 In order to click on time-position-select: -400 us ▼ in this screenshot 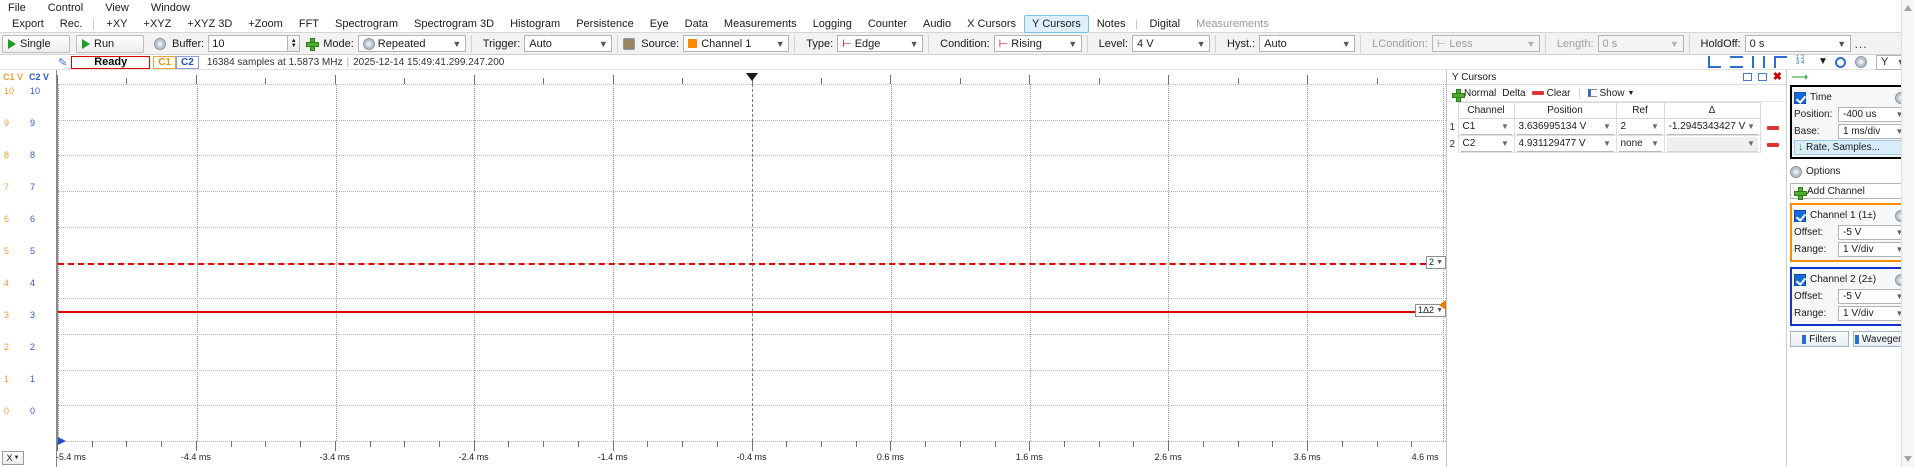, I will do `click(1872, 114)`.